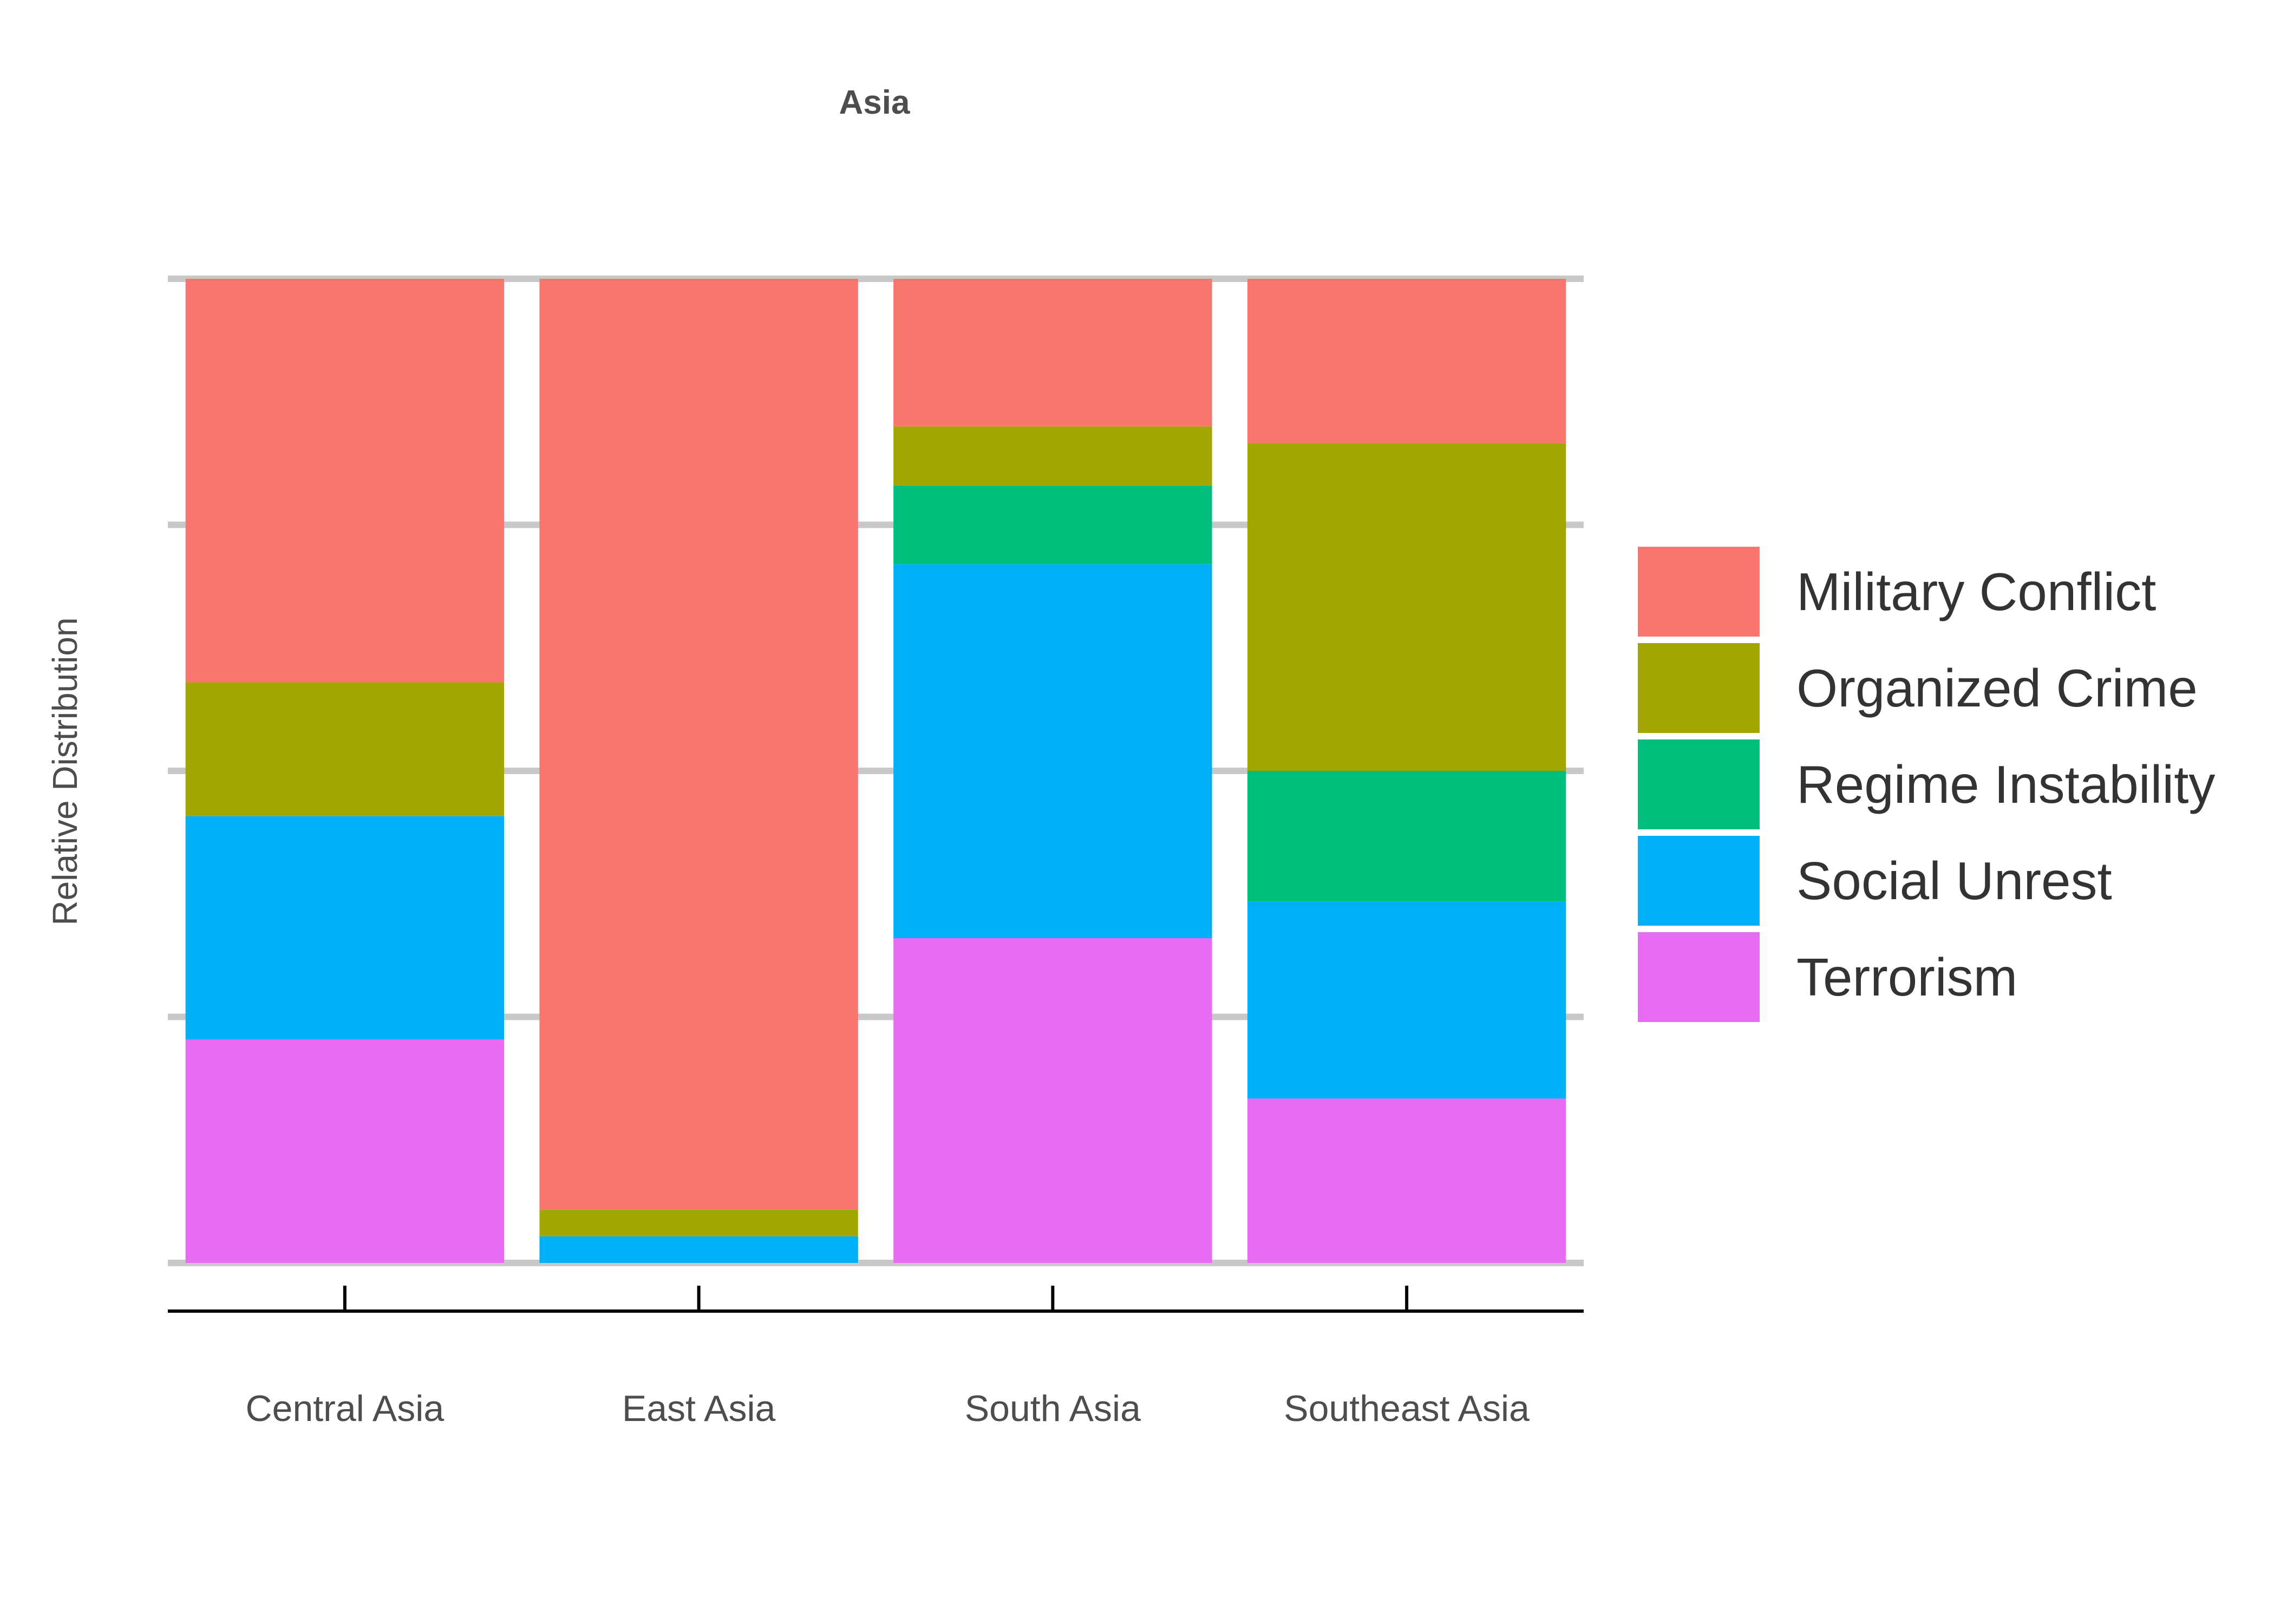 This screenshot has height=1624, width=2274. Describe the element at coordinates (1053, 525) in the screenshot. I see `bar-south-asia-regime-instability` at that location.